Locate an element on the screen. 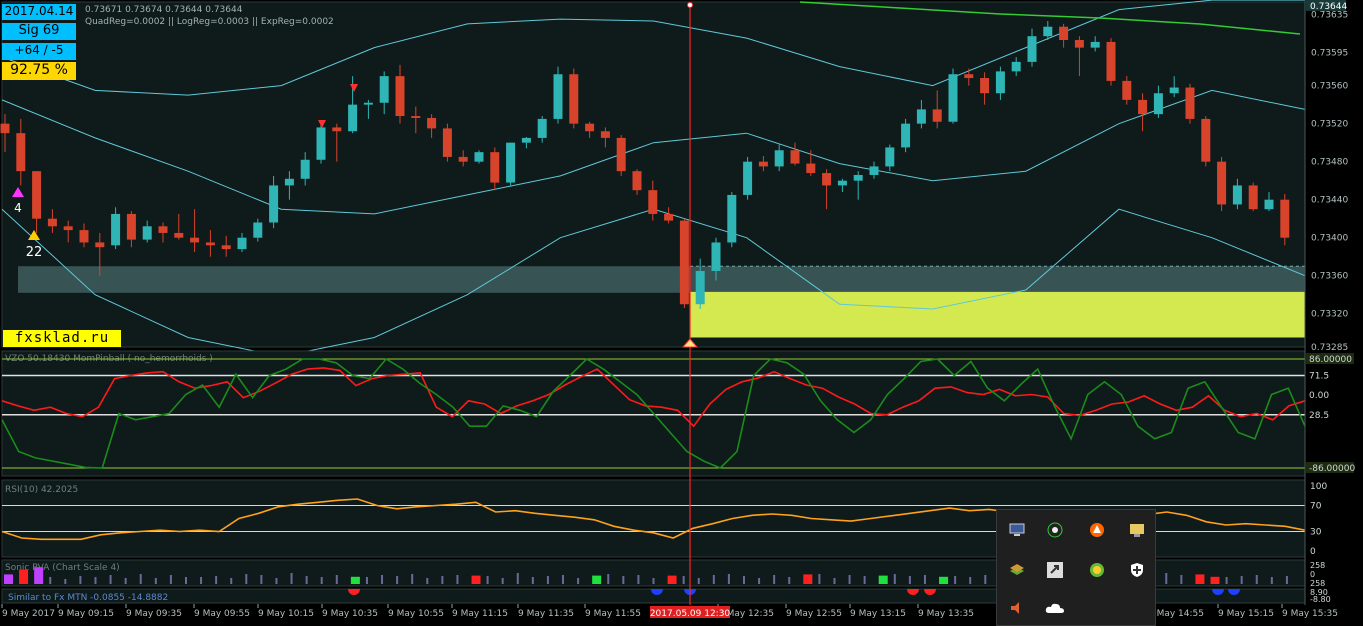  speaker-icon is located at coordinates (1017, 608).